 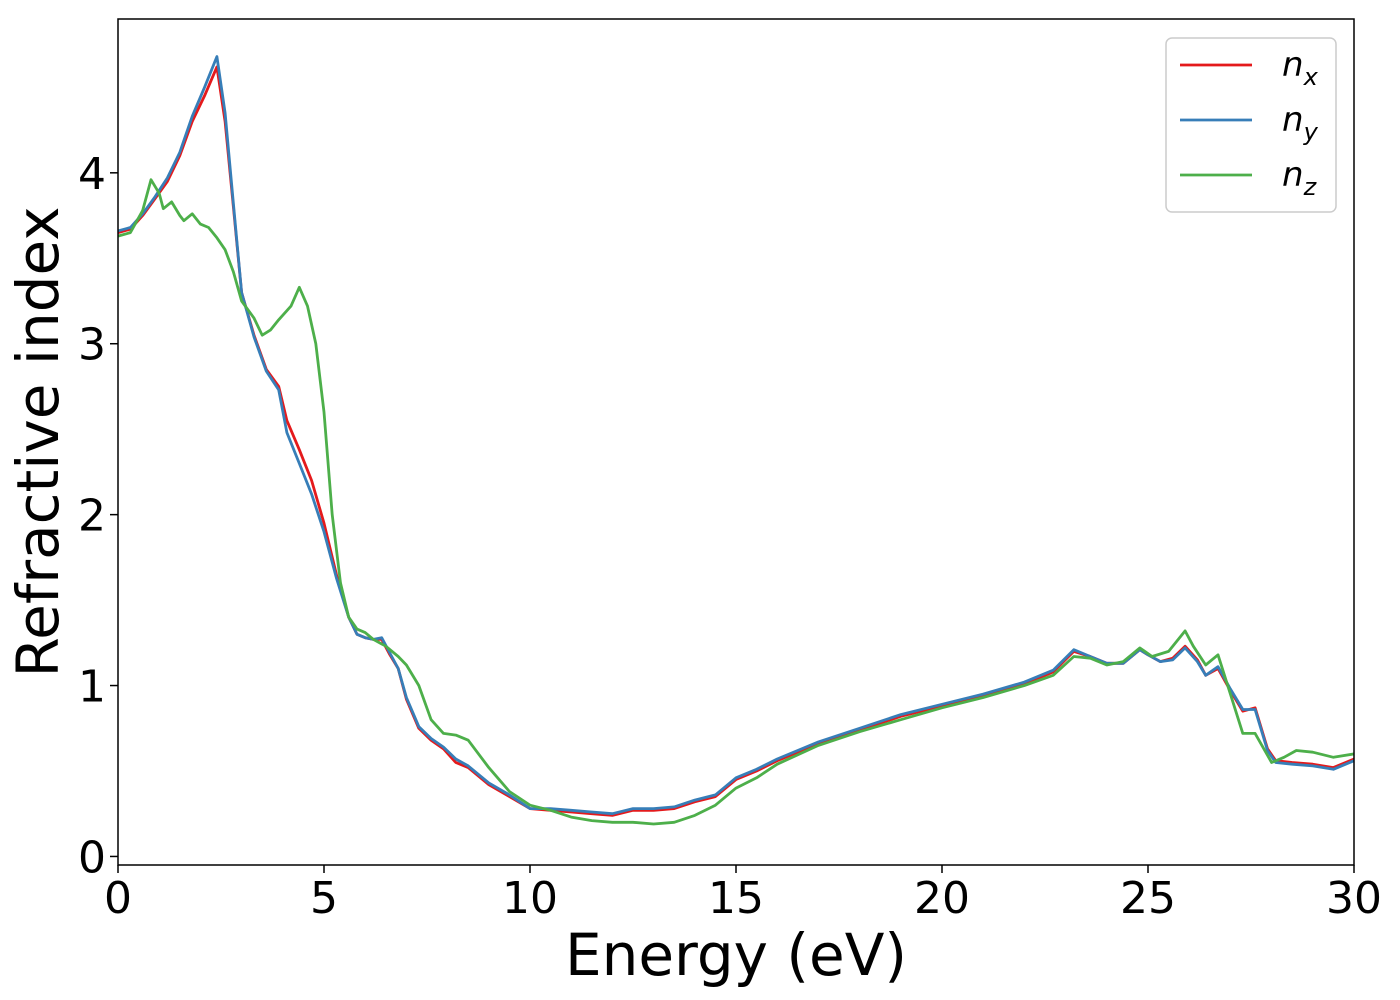 I want to click on legend-label-z: nz, so click(x=1300, y=178).